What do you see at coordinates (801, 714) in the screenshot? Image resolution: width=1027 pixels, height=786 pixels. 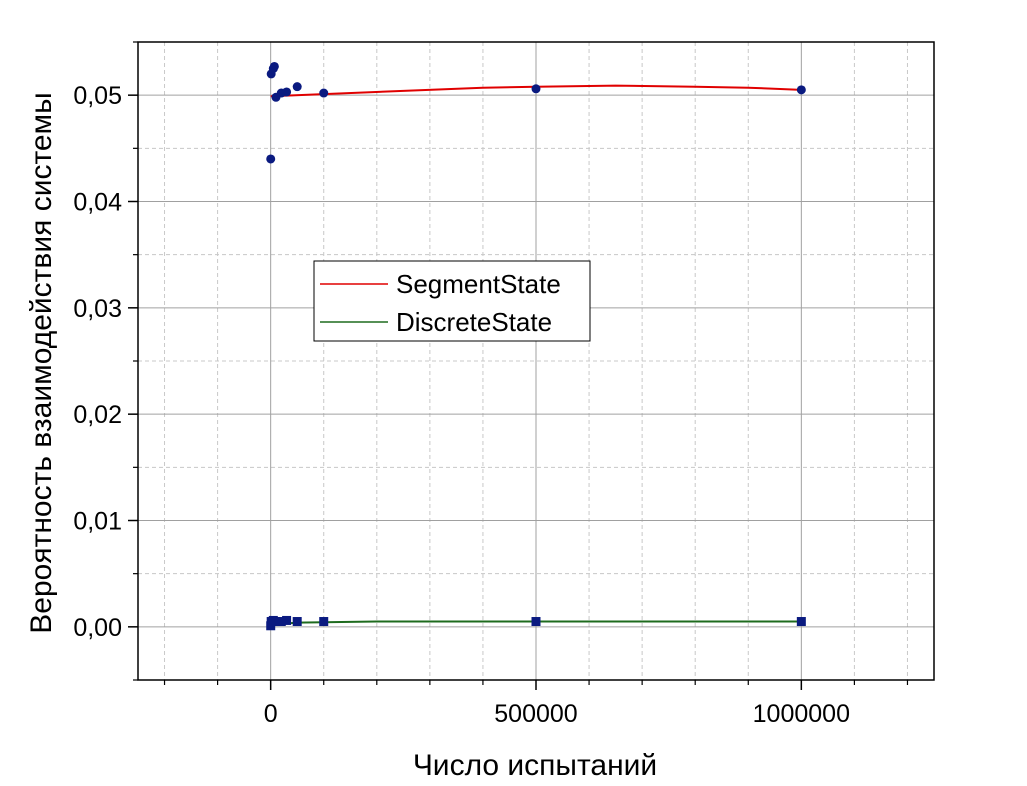 I see `x-tick-label: 1000000` at bounding box center [801, 714].